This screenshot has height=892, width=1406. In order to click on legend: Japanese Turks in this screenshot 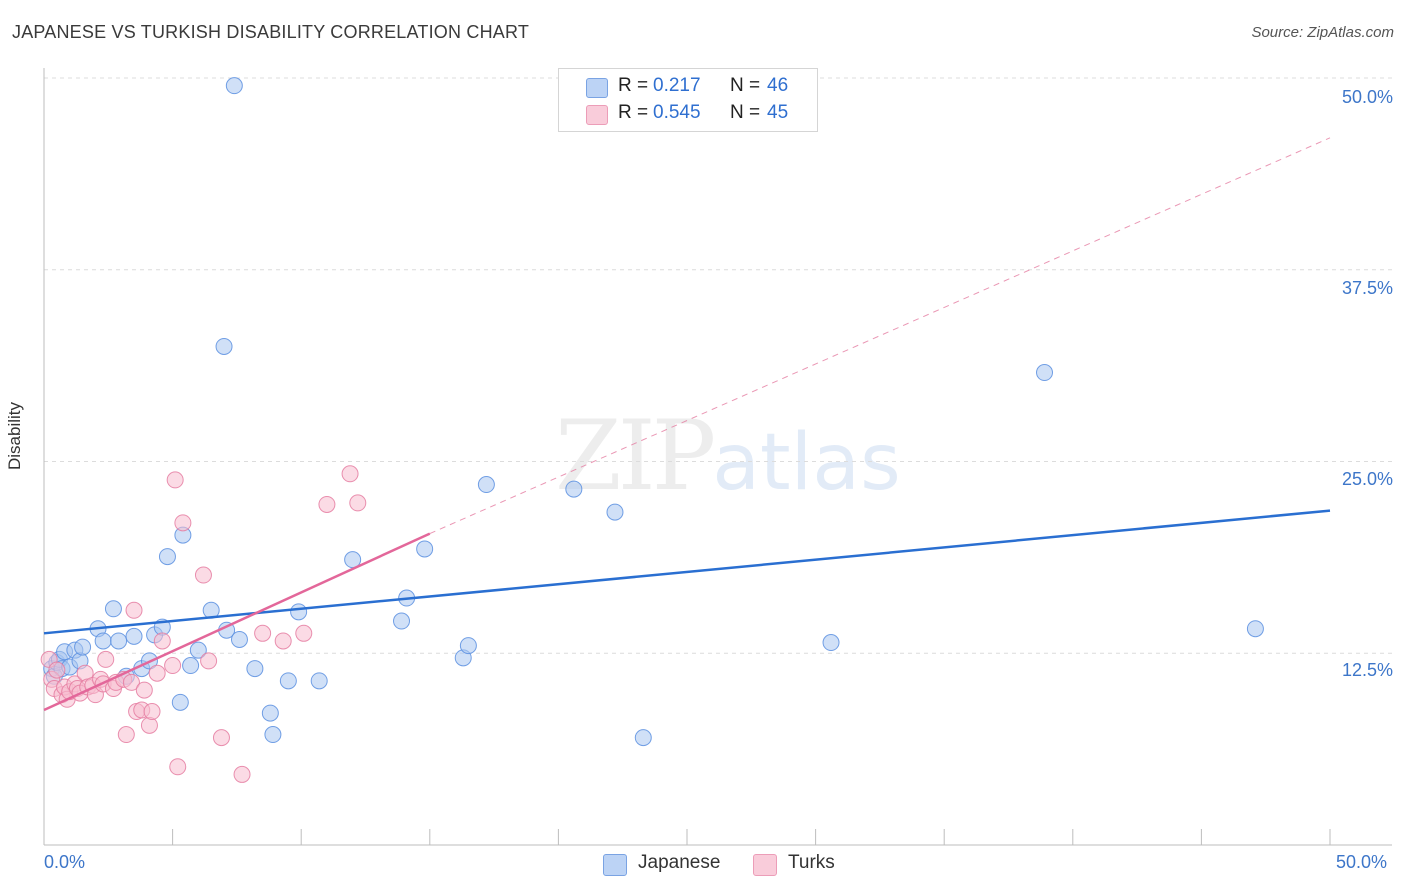, I will do `click(703, 865)`.